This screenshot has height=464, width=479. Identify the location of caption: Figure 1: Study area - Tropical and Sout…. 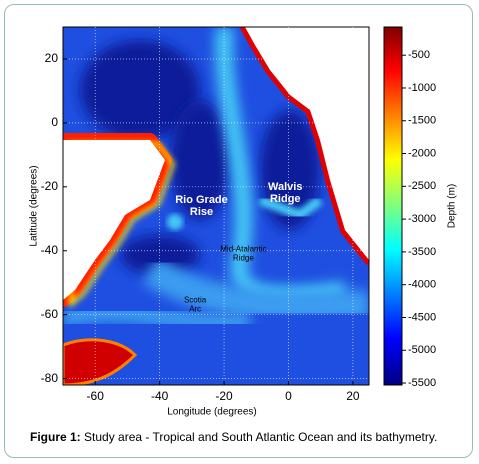
(233, 437).